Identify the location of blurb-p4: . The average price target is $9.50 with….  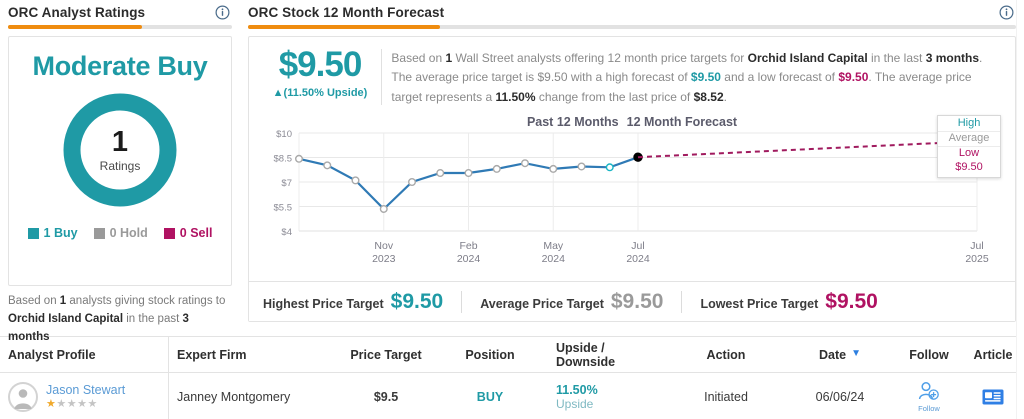
(687, 68).